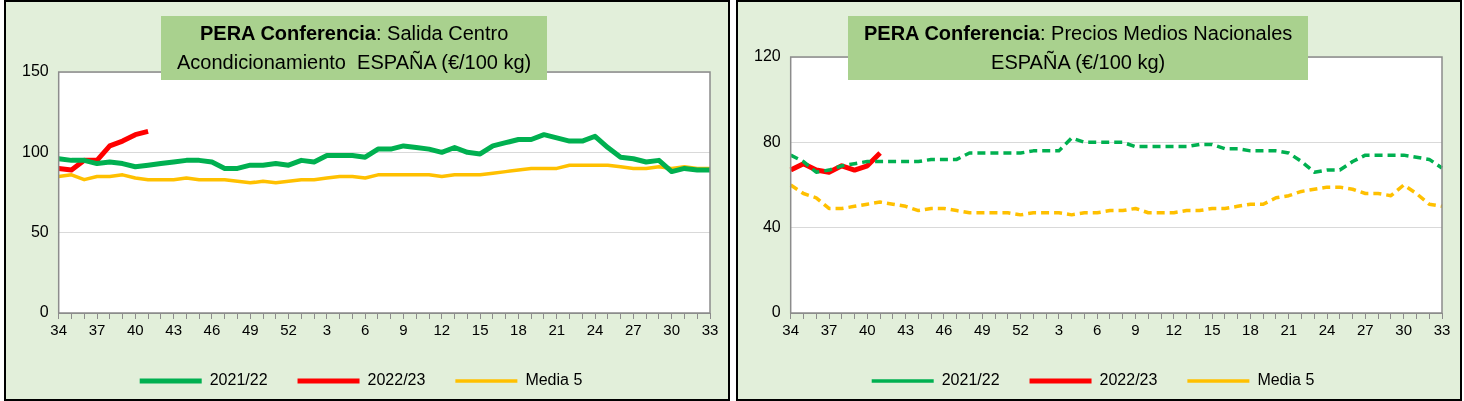  What do you see at coordinates (35, 71) in the screenshot?
I see `y-tick-label: 150` at bounding box center [35, 71].